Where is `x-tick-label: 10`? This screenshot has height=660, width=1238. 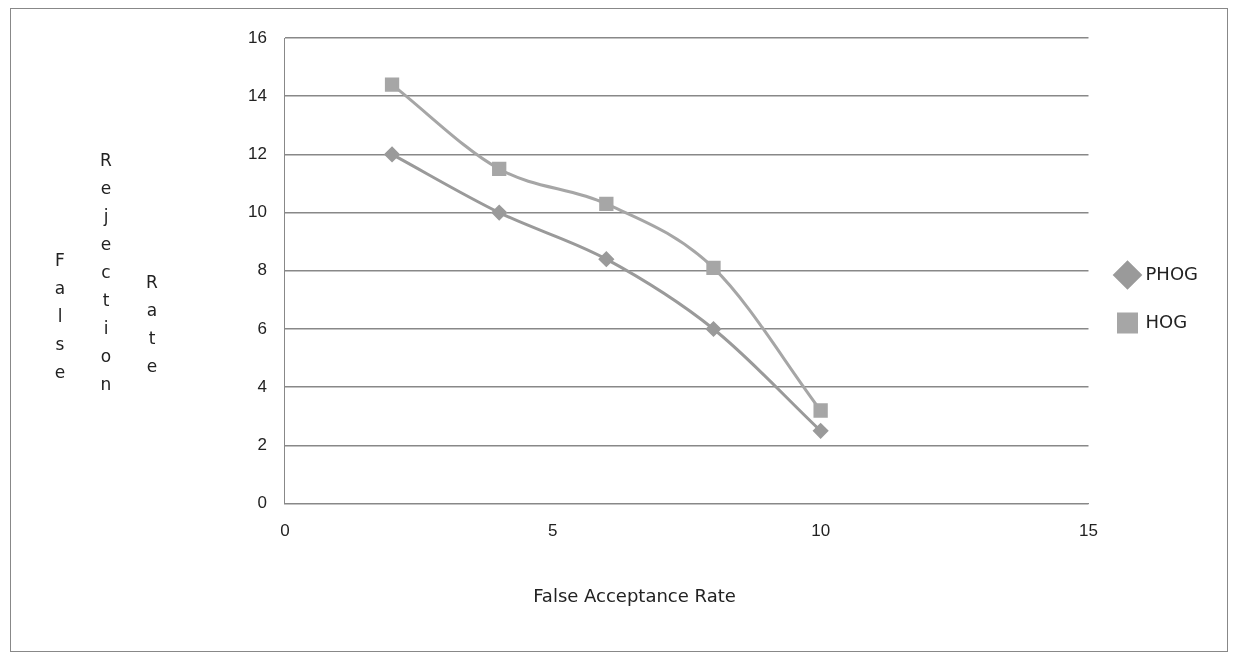
x-tick-label: 10 is located at coordinates (821, 531).